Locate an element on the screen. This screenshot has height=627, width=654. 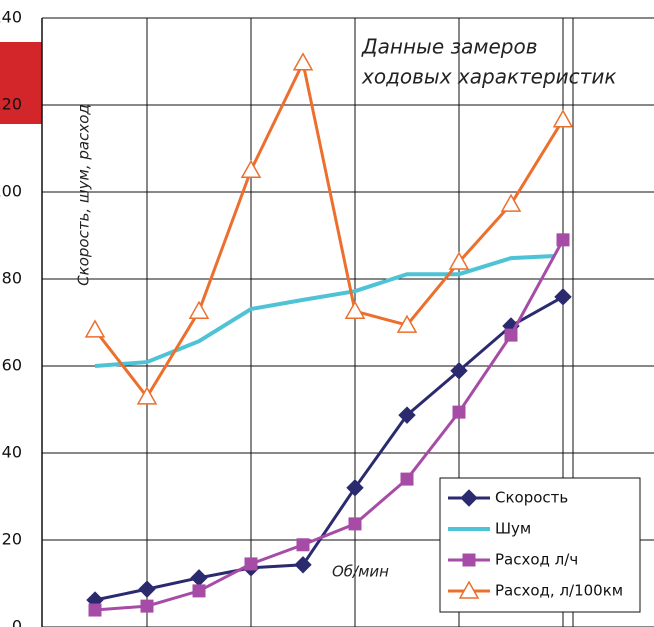
annotation: Об/мин is located at coordinates (360, 572).